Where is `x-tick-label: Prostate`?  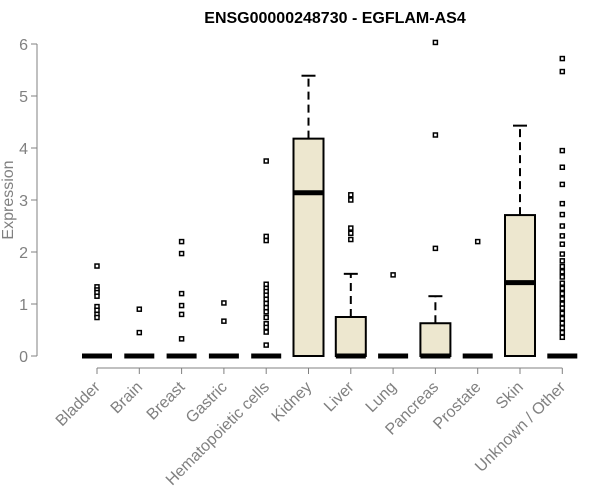 x-tick-label: Prostate is located at coordinates (457, 406).